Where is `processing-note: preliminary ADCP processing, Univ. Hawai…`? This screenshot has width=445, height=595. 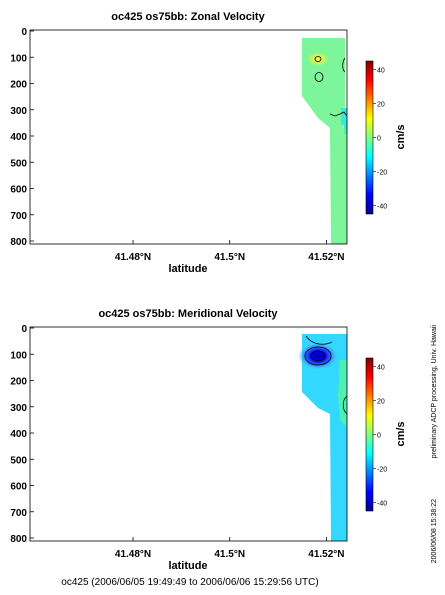
processing-note: preliminary ADCP processing, Univ. Hawai… is located at coordinates (434, 392).